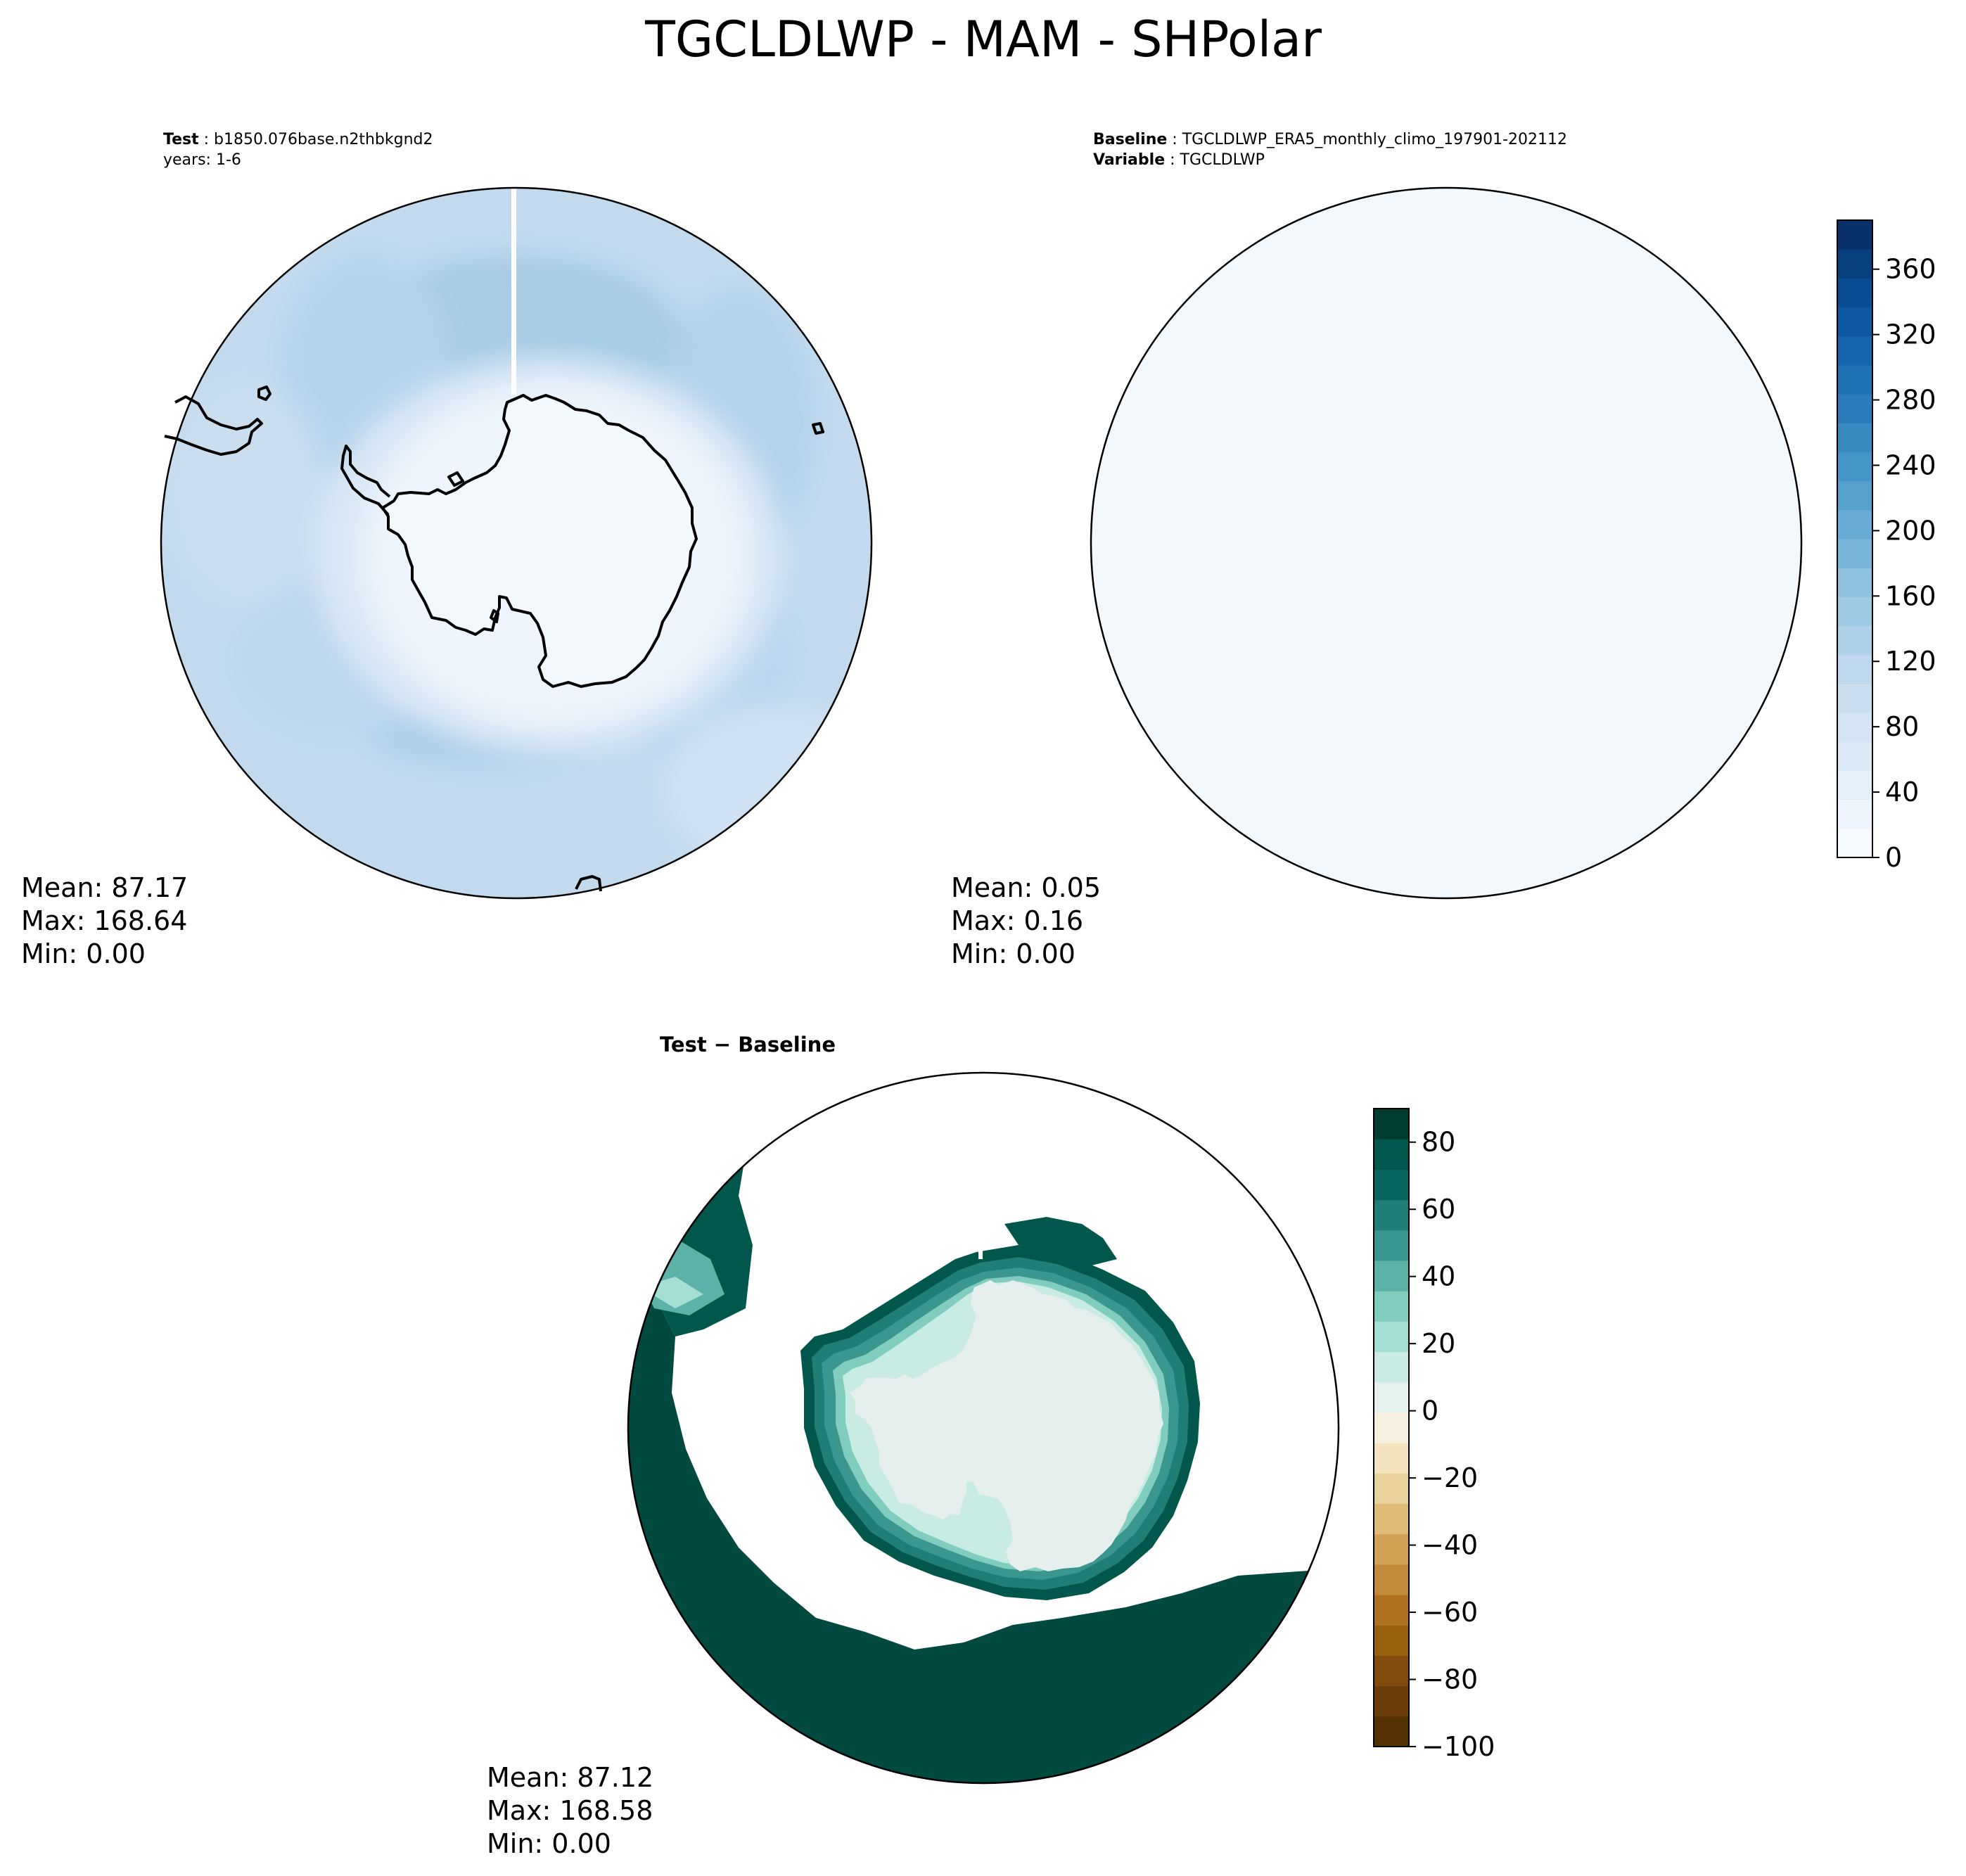  I want to click on test-stat-mean: Mean: 87.17, so click(104, 888).